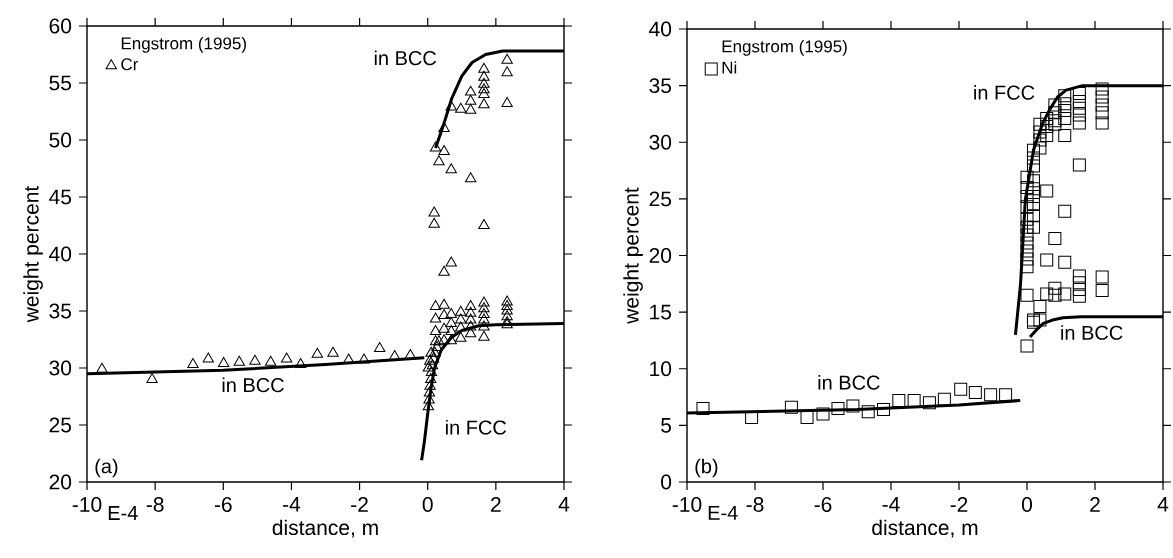 Image resolution: width=1173 pixels, height=558 pixels. Describe the element at coordinates (661, 312) in the screenshot. I see `y-tick-label: 15` at that location.